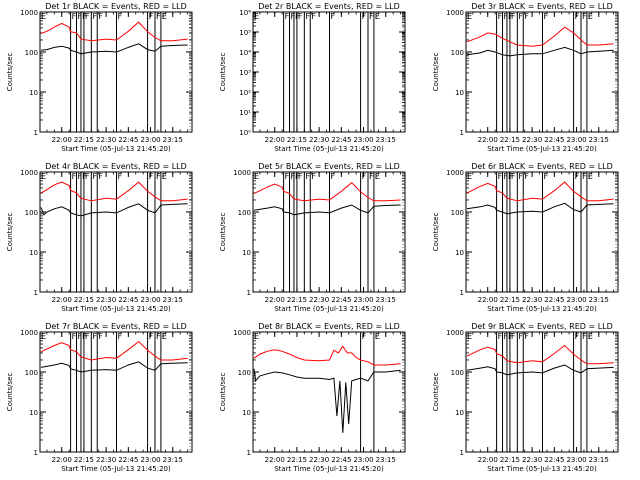  Describe the element at coordinates (245, 33) in the screenshot. I see `y-tick-label: 10⁵` at that location.